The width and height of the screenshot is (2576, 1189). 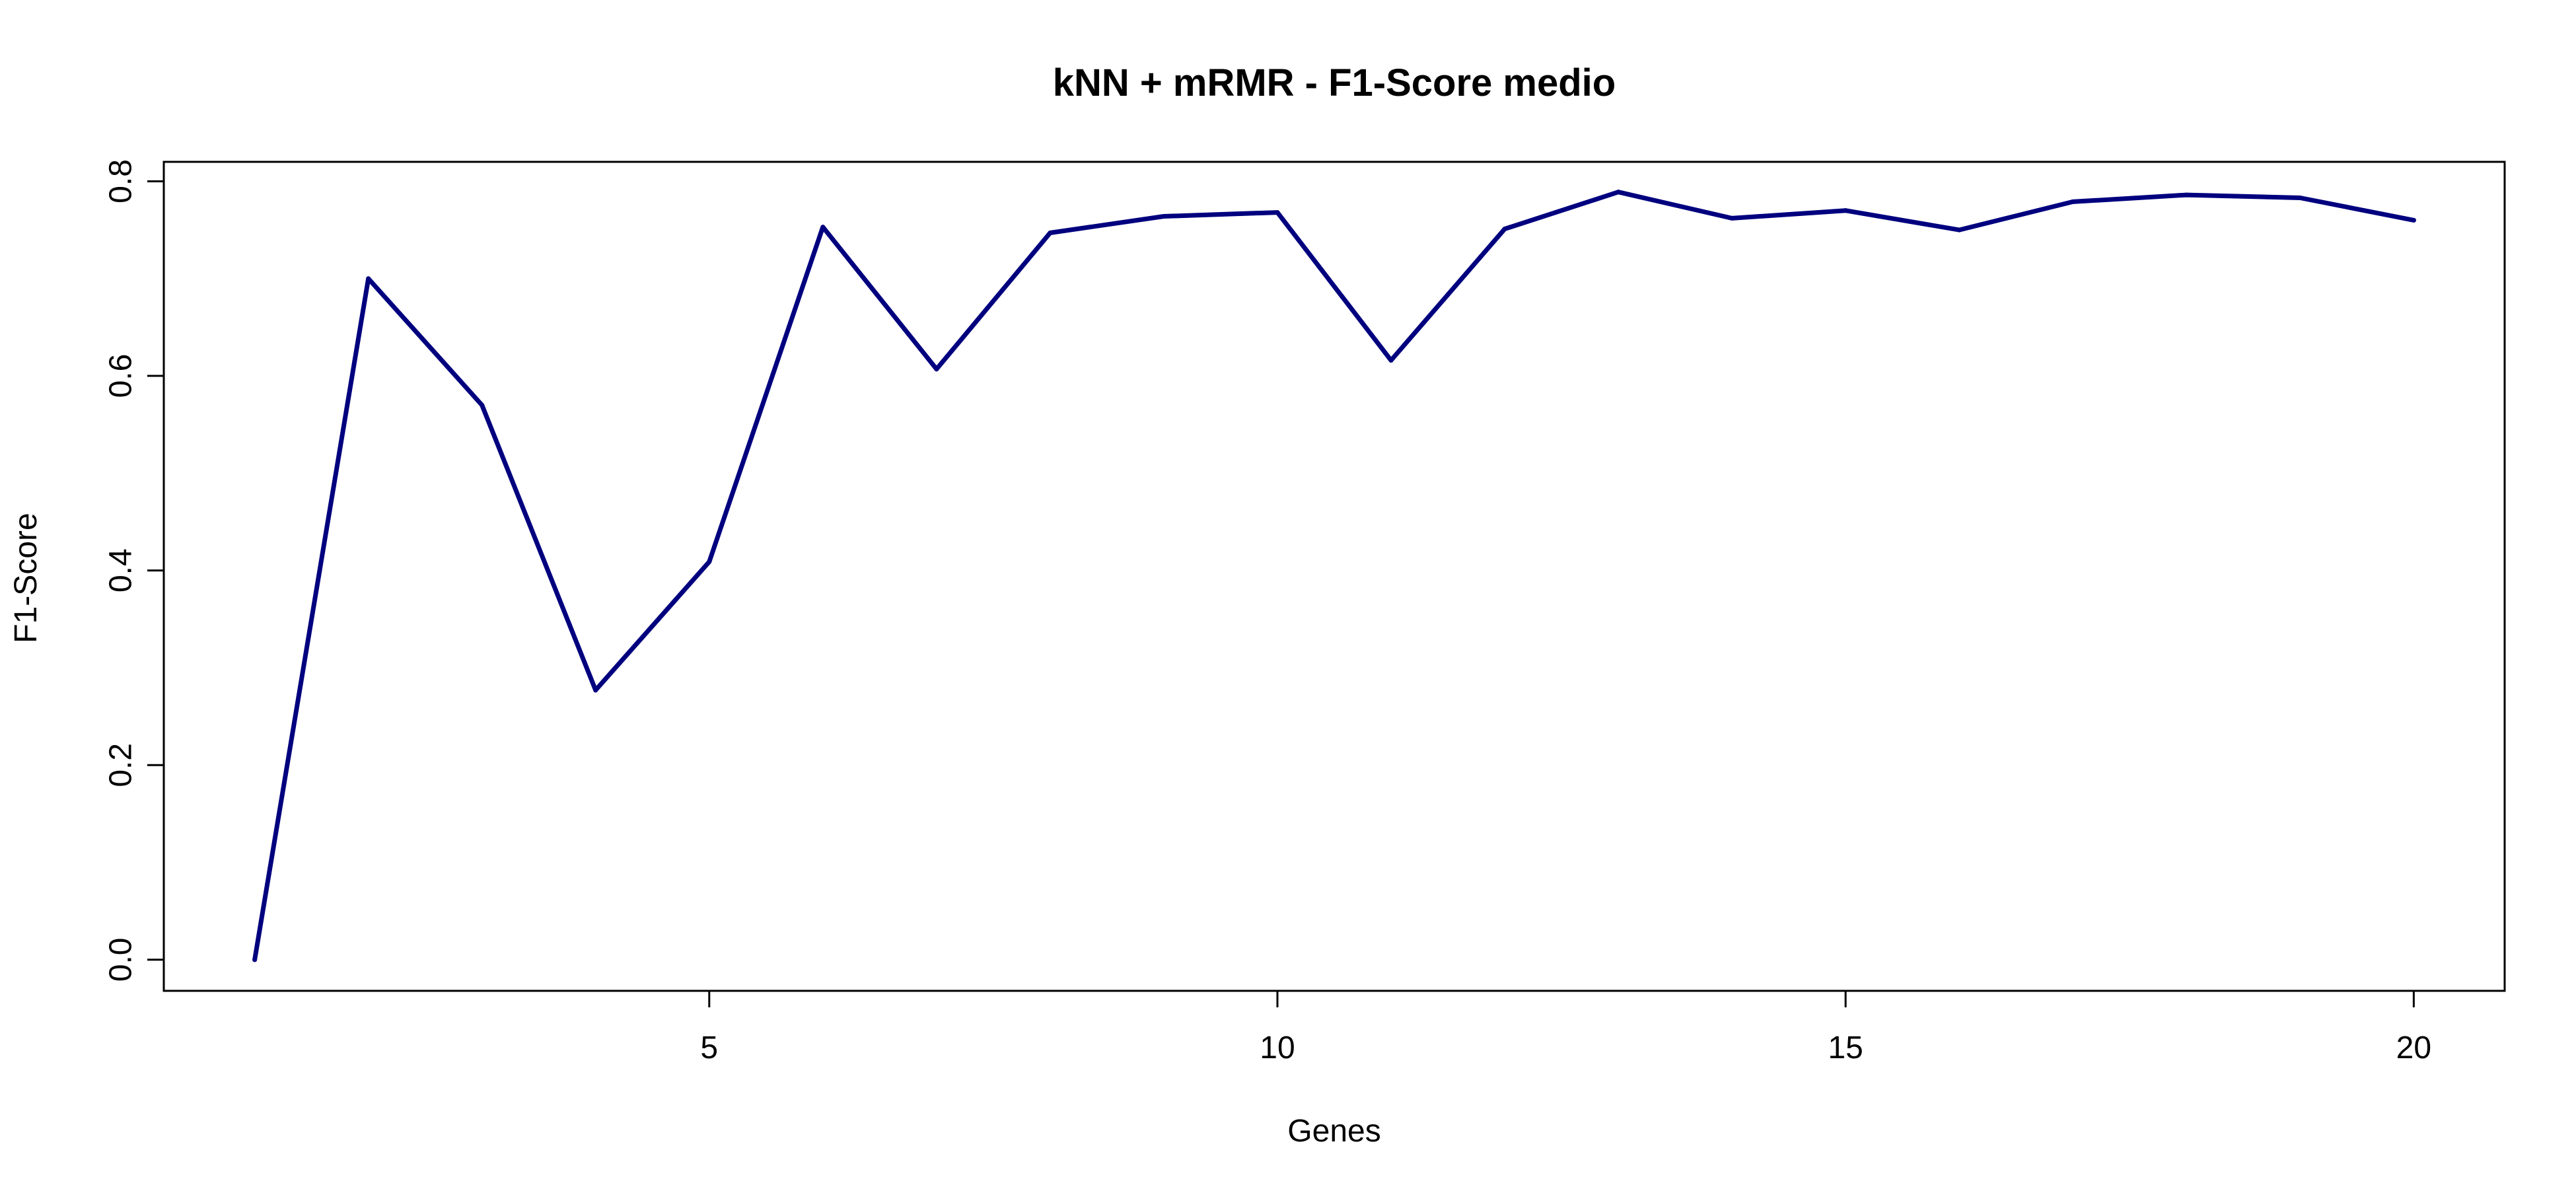 What do you see at coordinates (122, 765) in the screenshot?
I see `y-tick-label: 0.2` at bounding box center [122, 765].